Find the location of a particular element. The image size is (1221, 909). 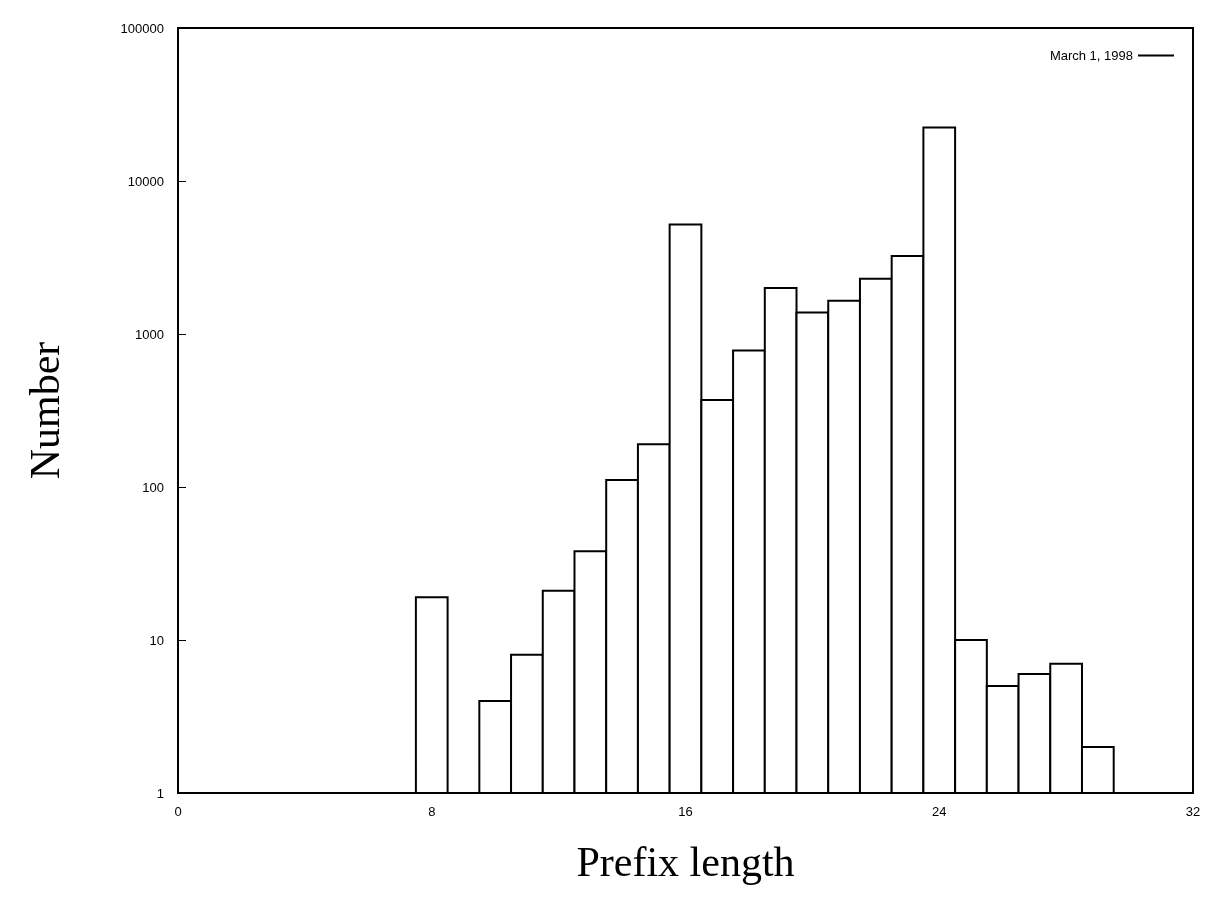

legend-label: March 1, 1998 is located at coordinates (1091, 55).